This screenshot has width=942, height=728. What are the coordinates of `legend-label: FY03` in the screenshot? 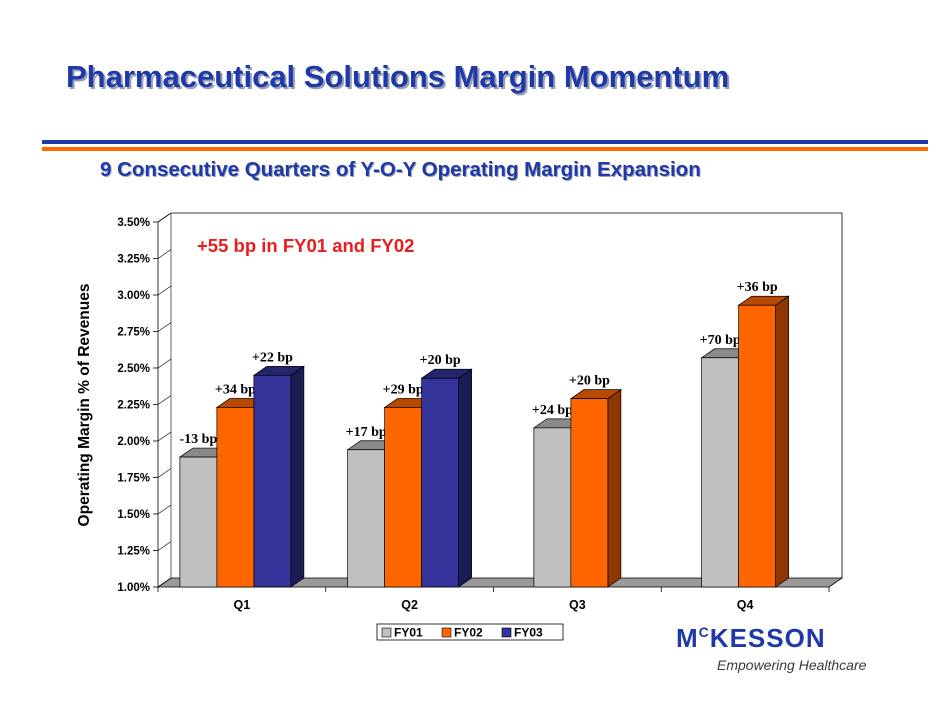 It's located at (528, 633).